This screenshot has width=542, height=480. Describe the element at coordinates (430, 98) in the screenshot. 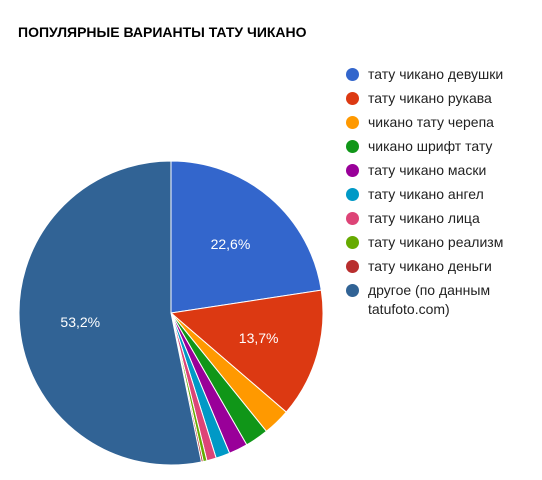

I see `legend-label-2: тату чикано рукава` at that location.